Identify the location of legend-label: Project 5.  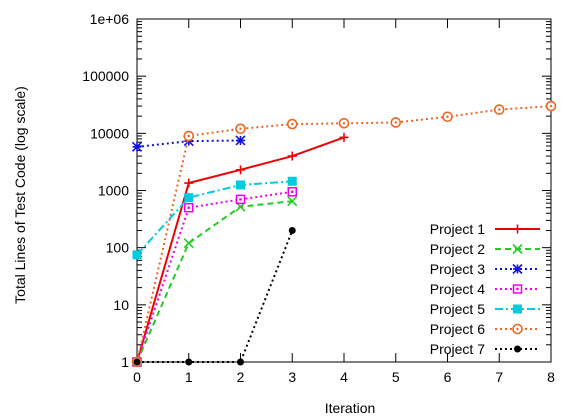
(457, 309).